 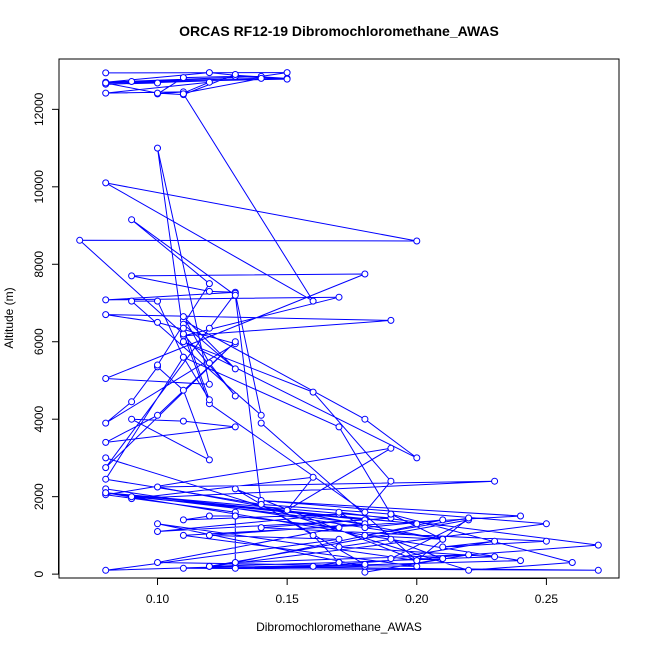 What do you see at coordinates (39, 109) in the screenshot?
I see `y-tick-label: 12000` at bounding box center [39, 109].